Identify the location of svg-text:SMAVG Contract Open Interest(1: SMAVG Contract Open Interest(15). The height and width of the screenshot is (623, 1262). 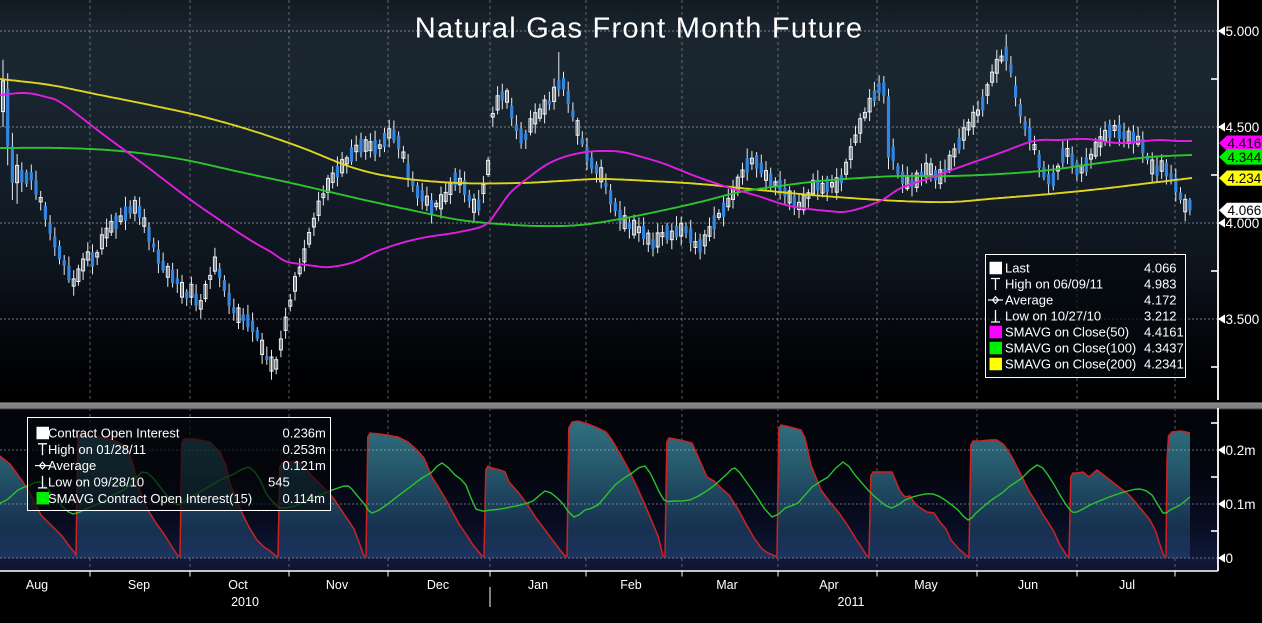
(150, 498).